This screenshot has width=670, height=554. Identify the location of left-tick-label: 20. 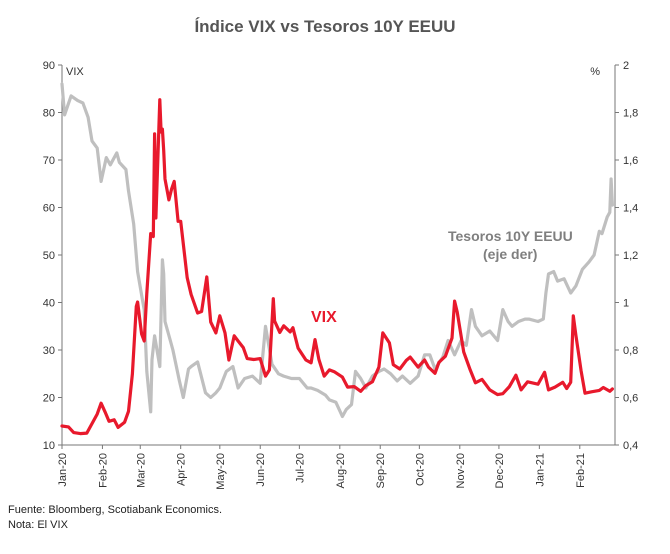
(49, 399).